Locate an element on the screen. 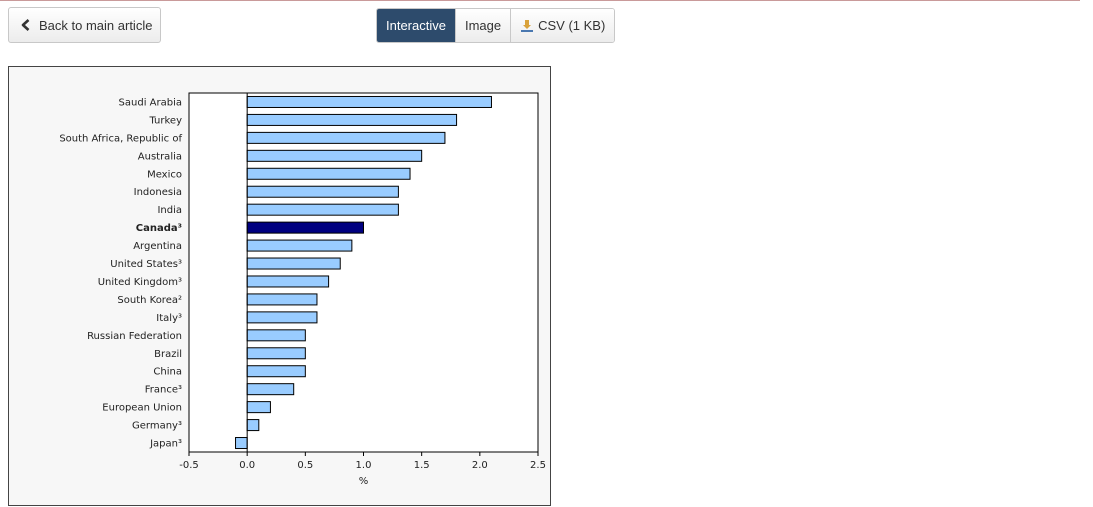  category-label: Russian Federation is located at coordinates (134, 336).